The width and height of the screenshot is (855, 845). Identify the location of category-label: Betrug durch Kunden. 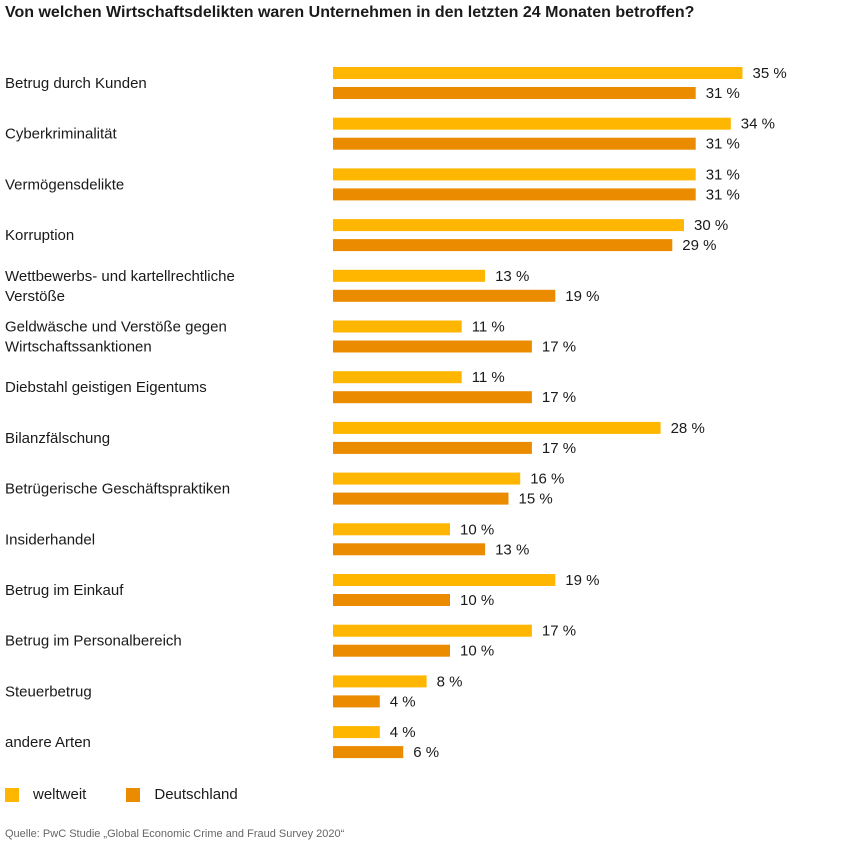
(76, 83).